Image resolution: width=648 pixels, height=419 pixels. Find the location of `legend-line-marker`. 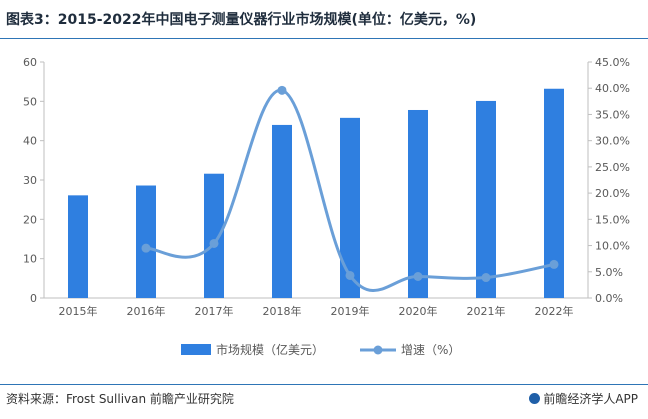

legend-line-marker is located at coordinates (378, 350).